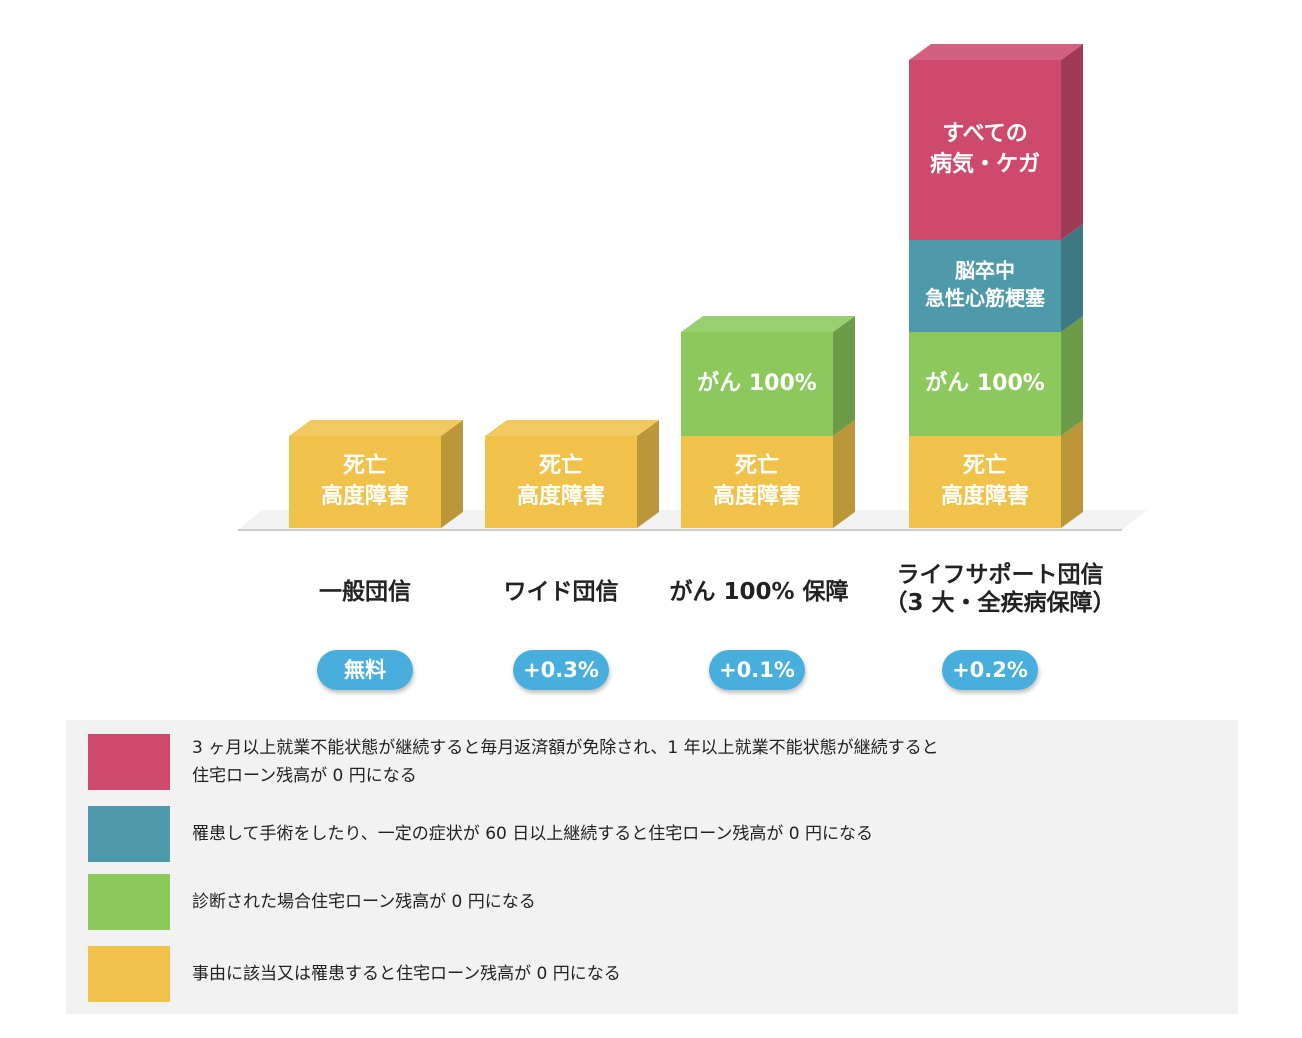 Image resolution: width=1302 pixels, height=1038 pixels. I want to click on bar-side-lifesupport-all_illness, so click(1072, 142).